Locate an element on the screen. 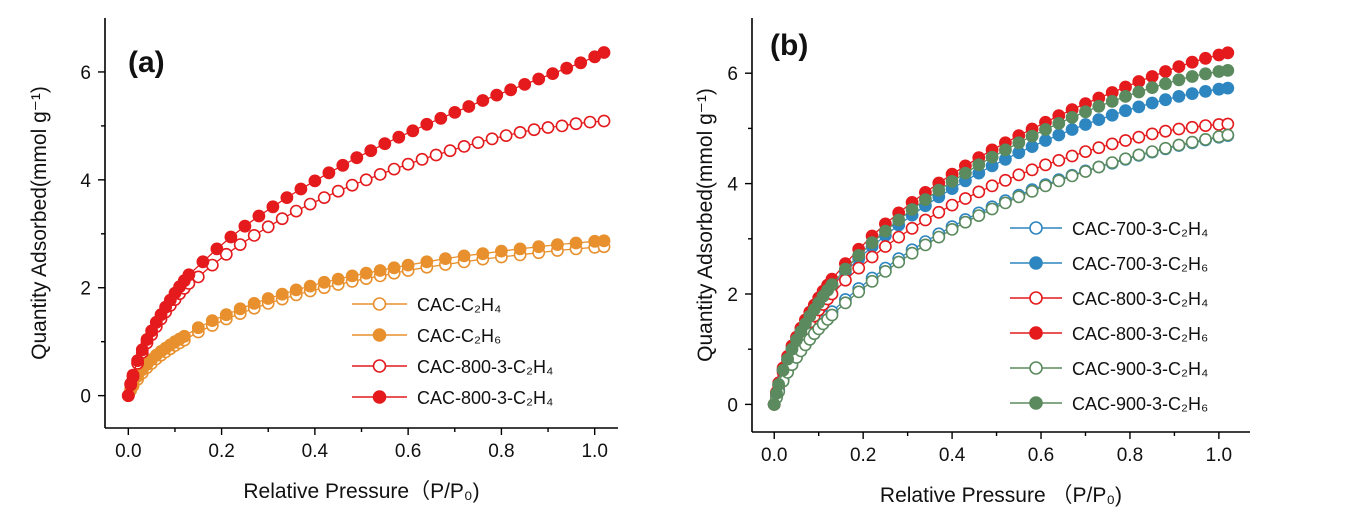  panel-label: (a) is located at coordinates (146, 62).